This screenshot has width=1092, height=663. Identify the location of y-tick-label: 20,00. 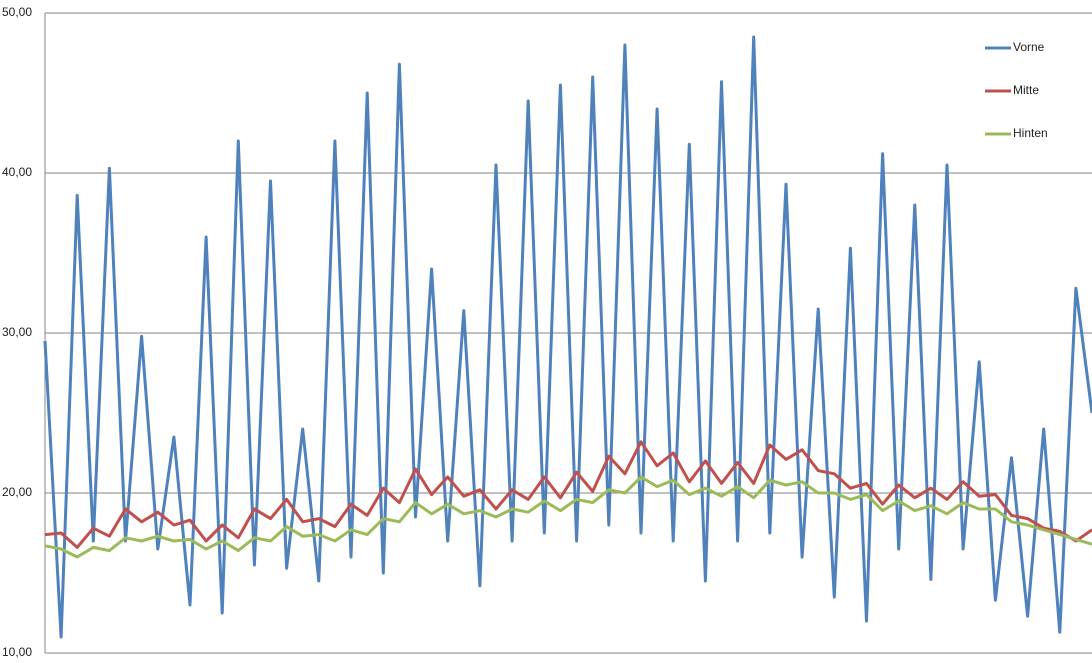
(17, 492).